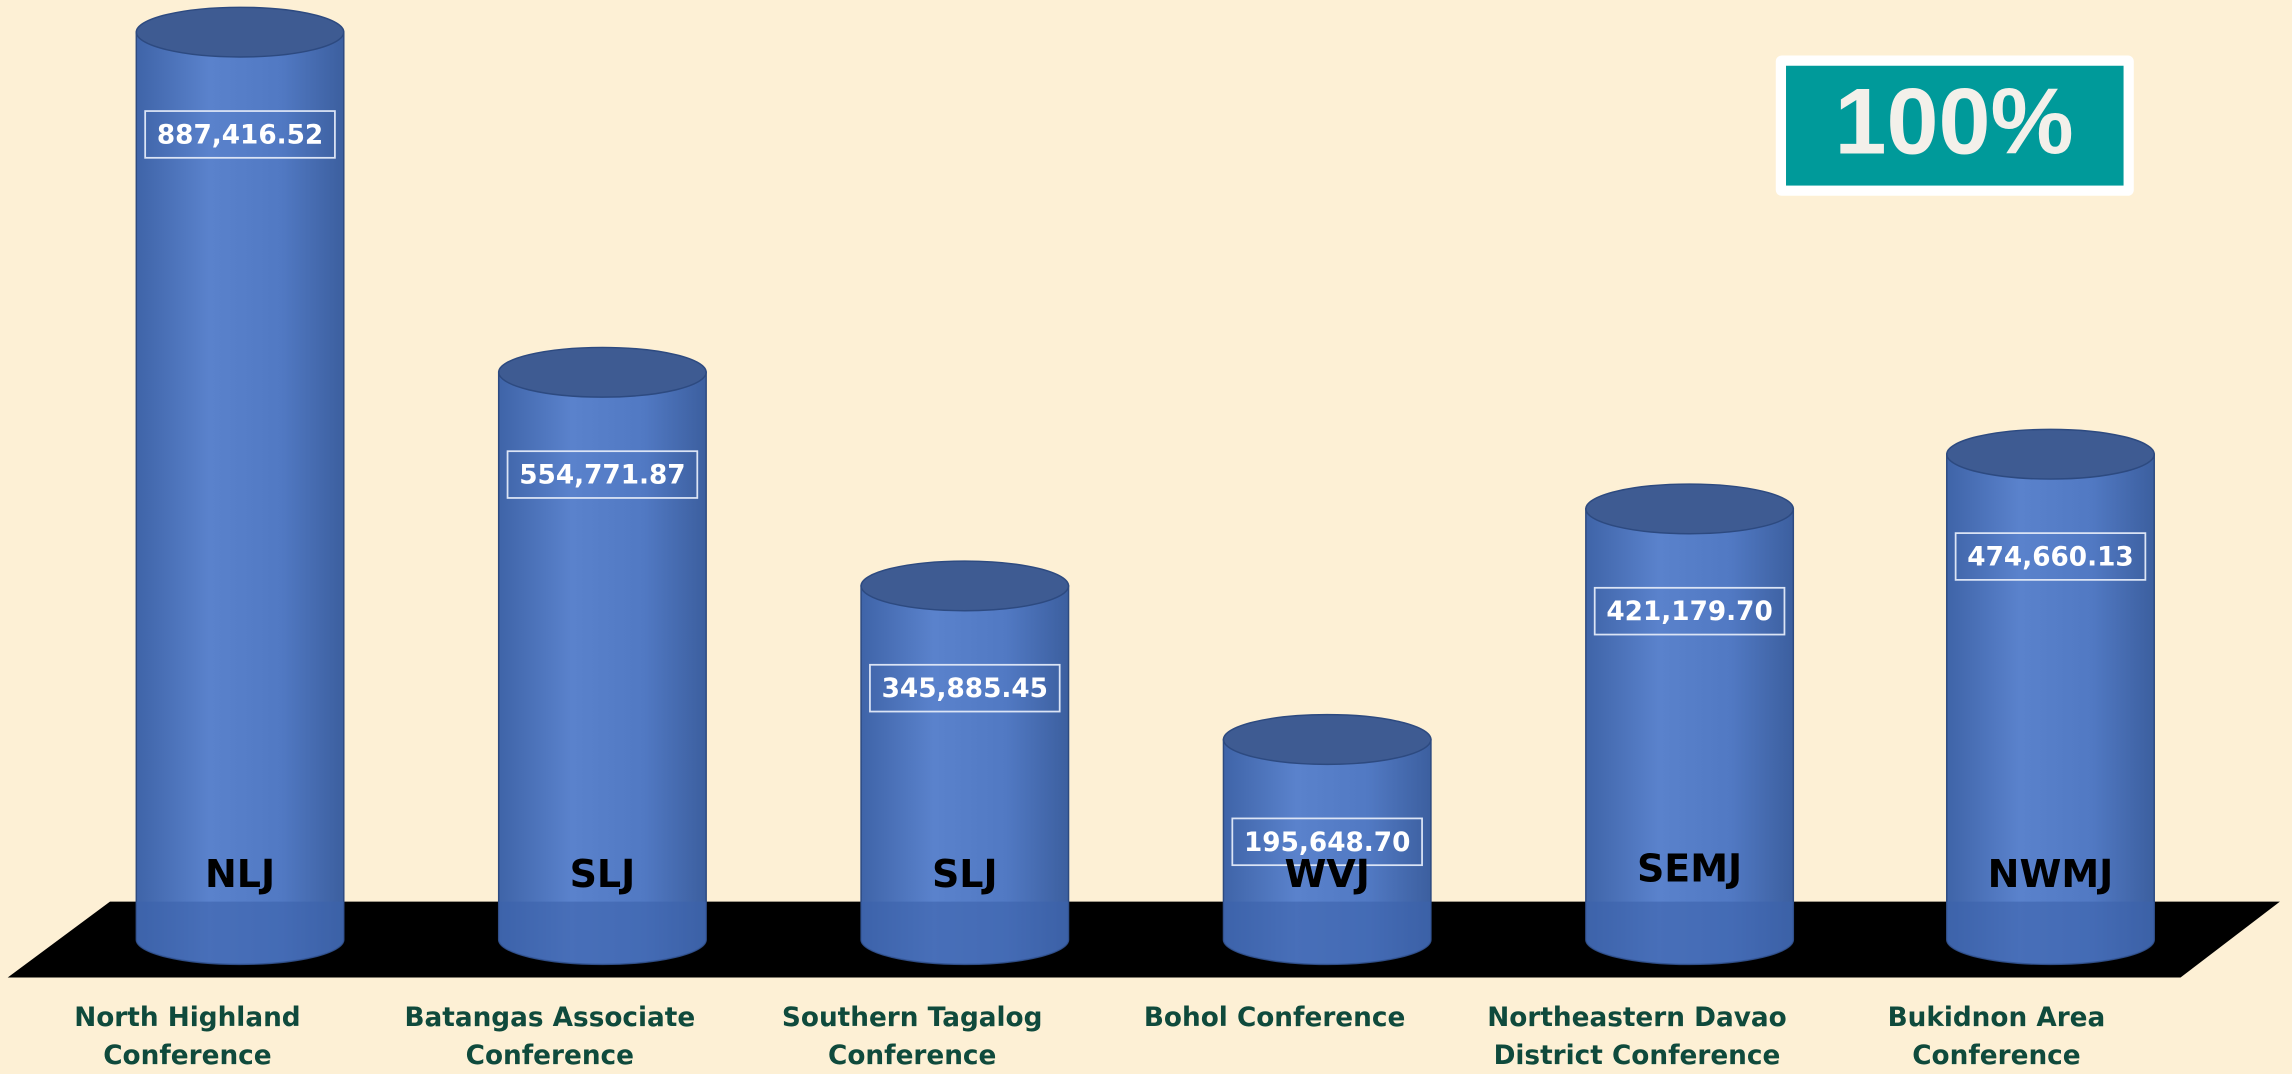  Describe the element at coordinates (2051, 874) in the screenshot. I see `bar-code: NWMJ` at that location.